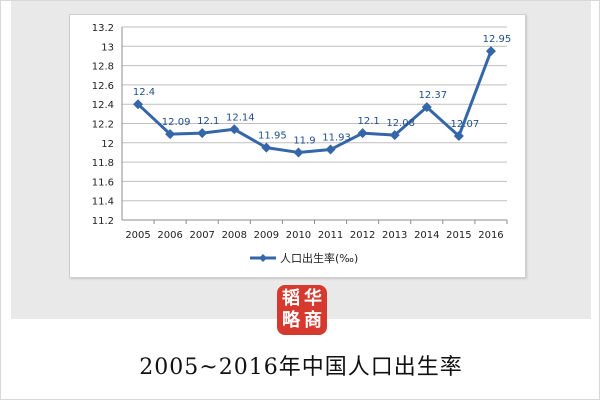  What do you see at coordinates (302, 310) in the screenshot?
I see `logo-badge: 韬 华 略 商` at bounding box center [302, 310].